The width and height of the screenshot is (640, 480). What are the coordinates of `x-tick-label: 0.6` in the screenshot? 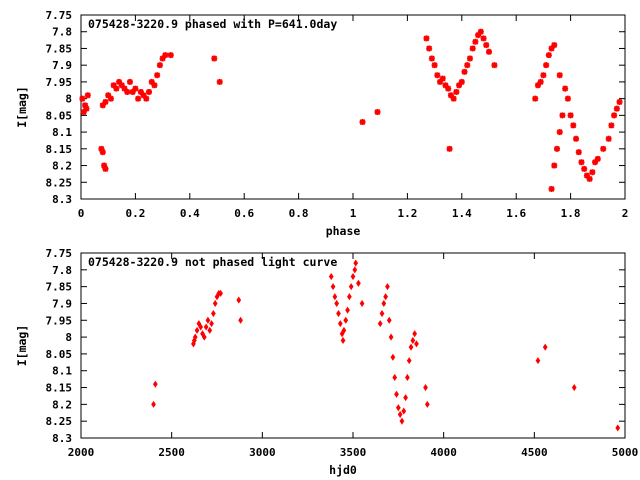 It's located at (244, 213).